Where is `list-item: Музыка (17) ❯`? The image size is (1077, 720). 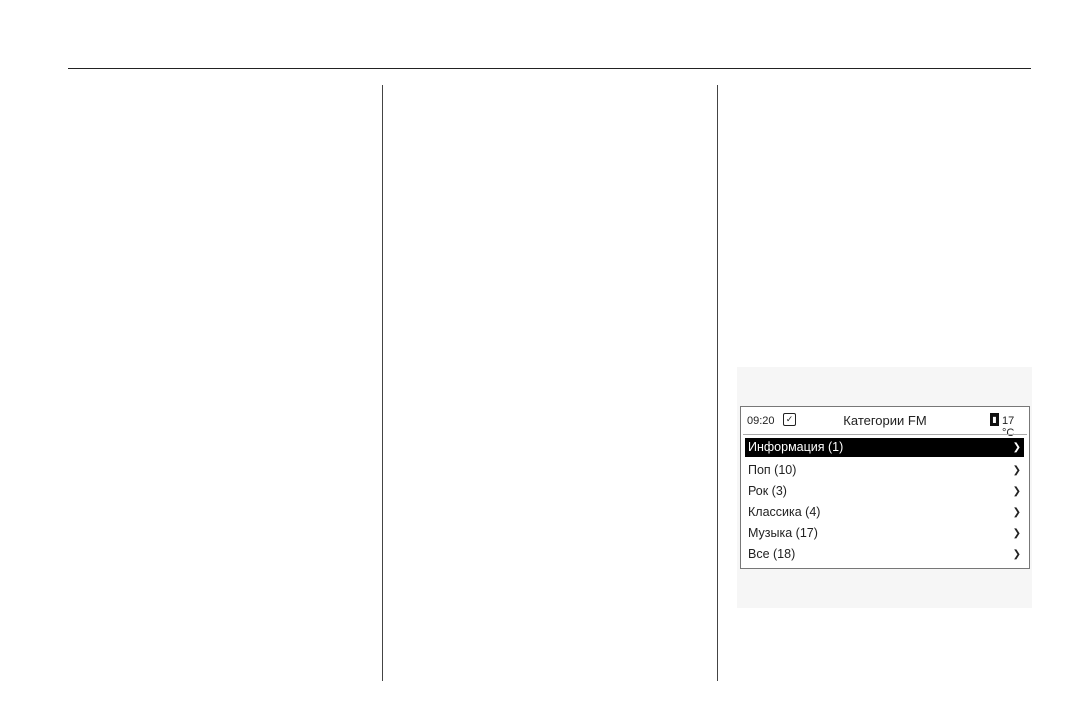
list-item: Музыка (17) ❯ is located at coordinates (884, 533).